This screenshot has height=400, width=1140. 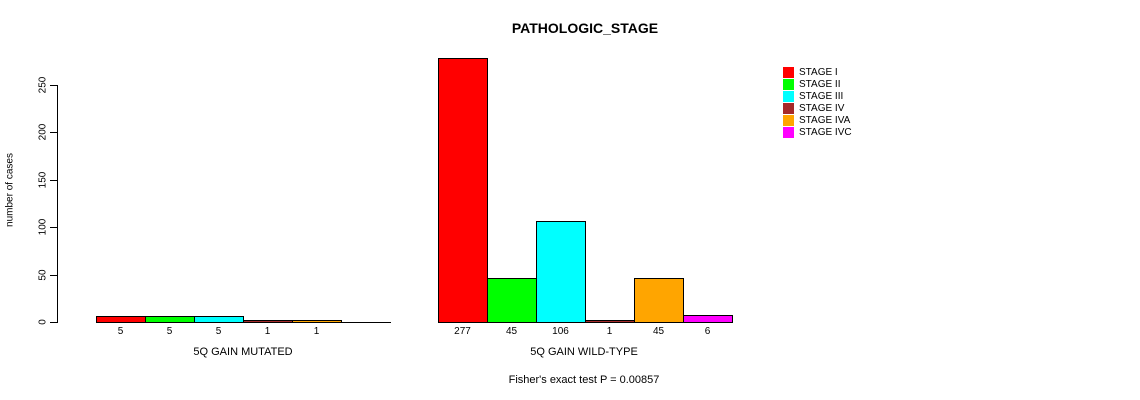 What do you see at coordinates (818, 72) in the screenshot?
I see `legend-label: STAGE I` at bounding box center [818, 72].